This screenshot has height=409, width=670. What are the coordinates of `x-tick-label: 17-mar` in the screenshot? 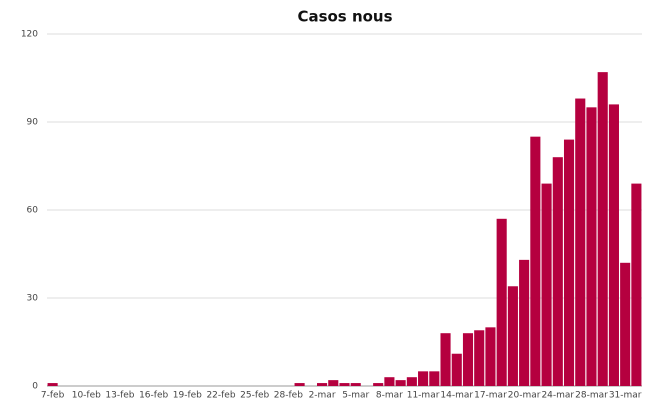 It's located at (490, 396).